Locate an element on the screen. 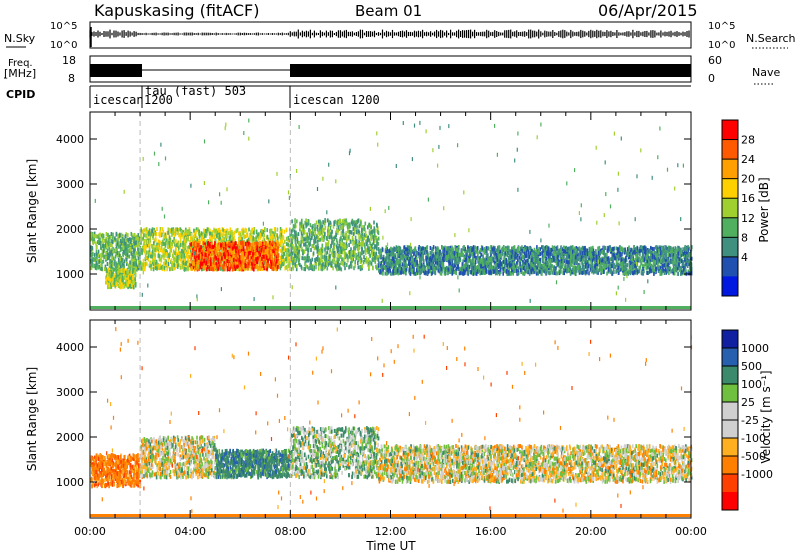 The image size is (800, 554). freq-tick-top: 18 is located at coordinates (69, 60).